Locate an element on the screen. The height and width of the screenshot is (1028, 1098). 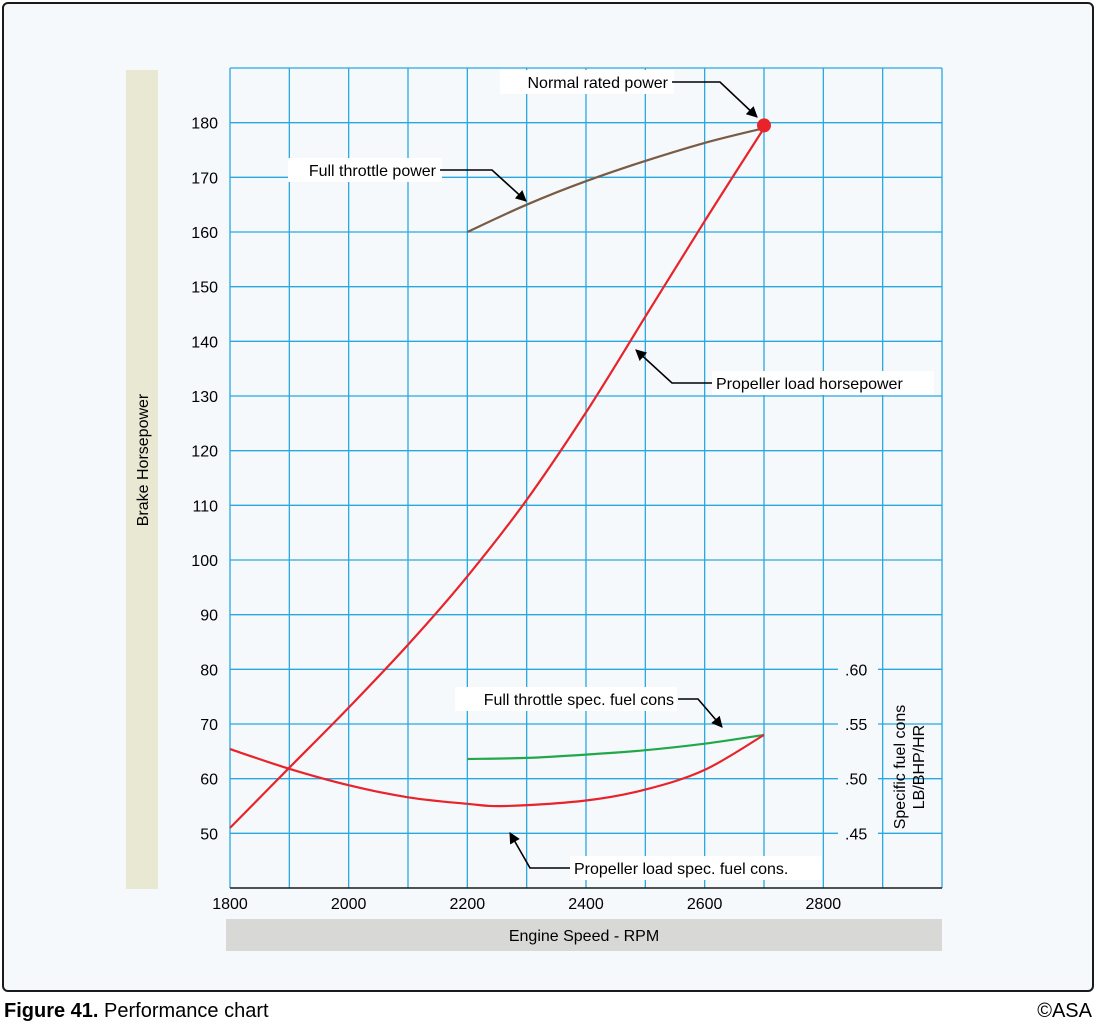
y2-tick-label: .45 is located at coordinates (856, 834).